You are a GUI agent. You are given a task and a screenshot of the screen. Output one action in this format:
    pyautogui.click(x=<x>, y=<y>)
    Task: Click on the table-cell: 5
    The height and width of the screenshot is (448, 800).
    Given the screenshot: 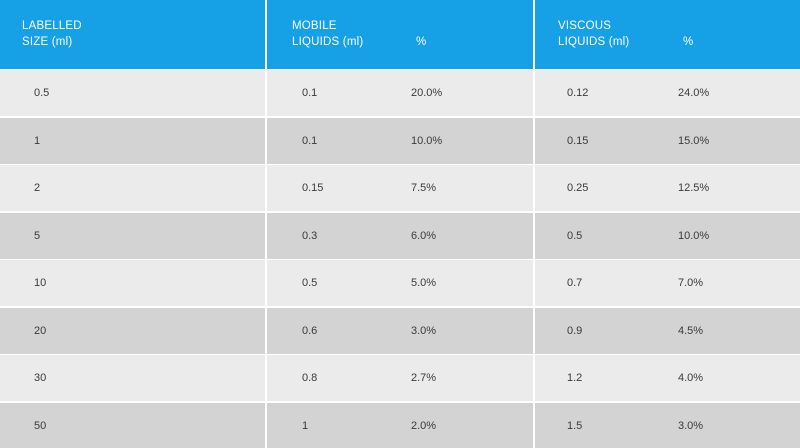 What is the action you would take?
    pyautogui.click(x=132, y=236)
    